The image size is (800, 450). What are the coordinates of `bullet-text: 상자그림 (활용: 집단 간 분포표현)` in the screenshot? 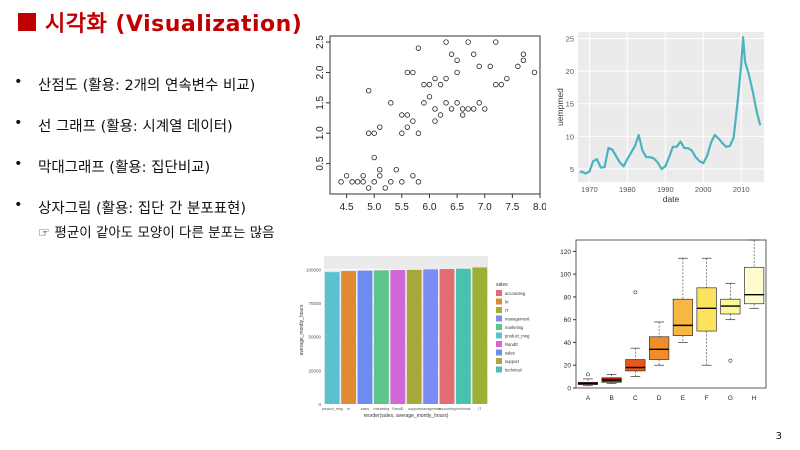 It's located at (142, 209).